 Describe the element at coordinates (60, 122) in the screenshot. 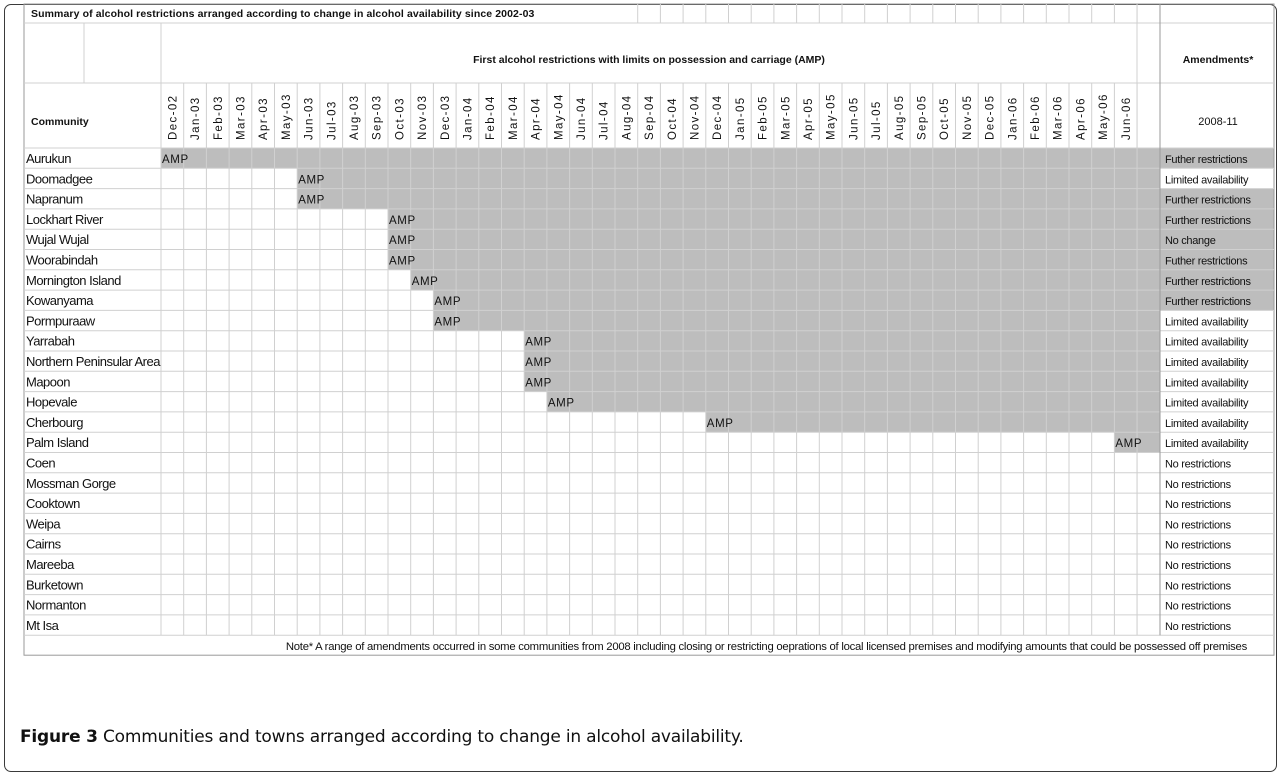

I see `community-header: Community` at that location.